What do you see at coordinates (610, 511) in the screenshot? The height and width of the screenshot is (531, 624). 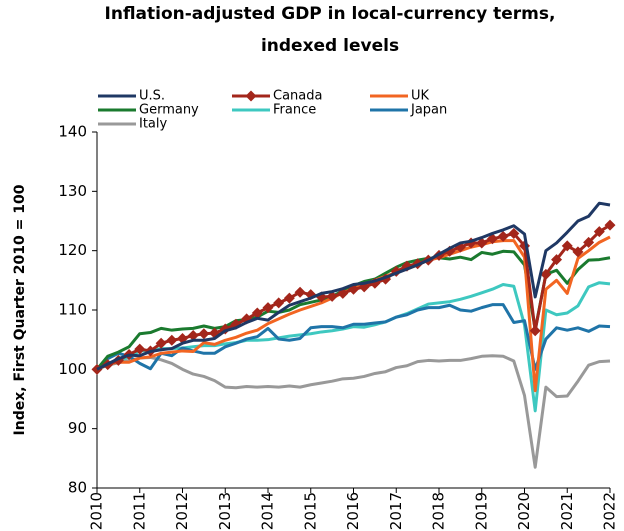 I see `x-tick-label: 2022` at bounding box center [610, 511].